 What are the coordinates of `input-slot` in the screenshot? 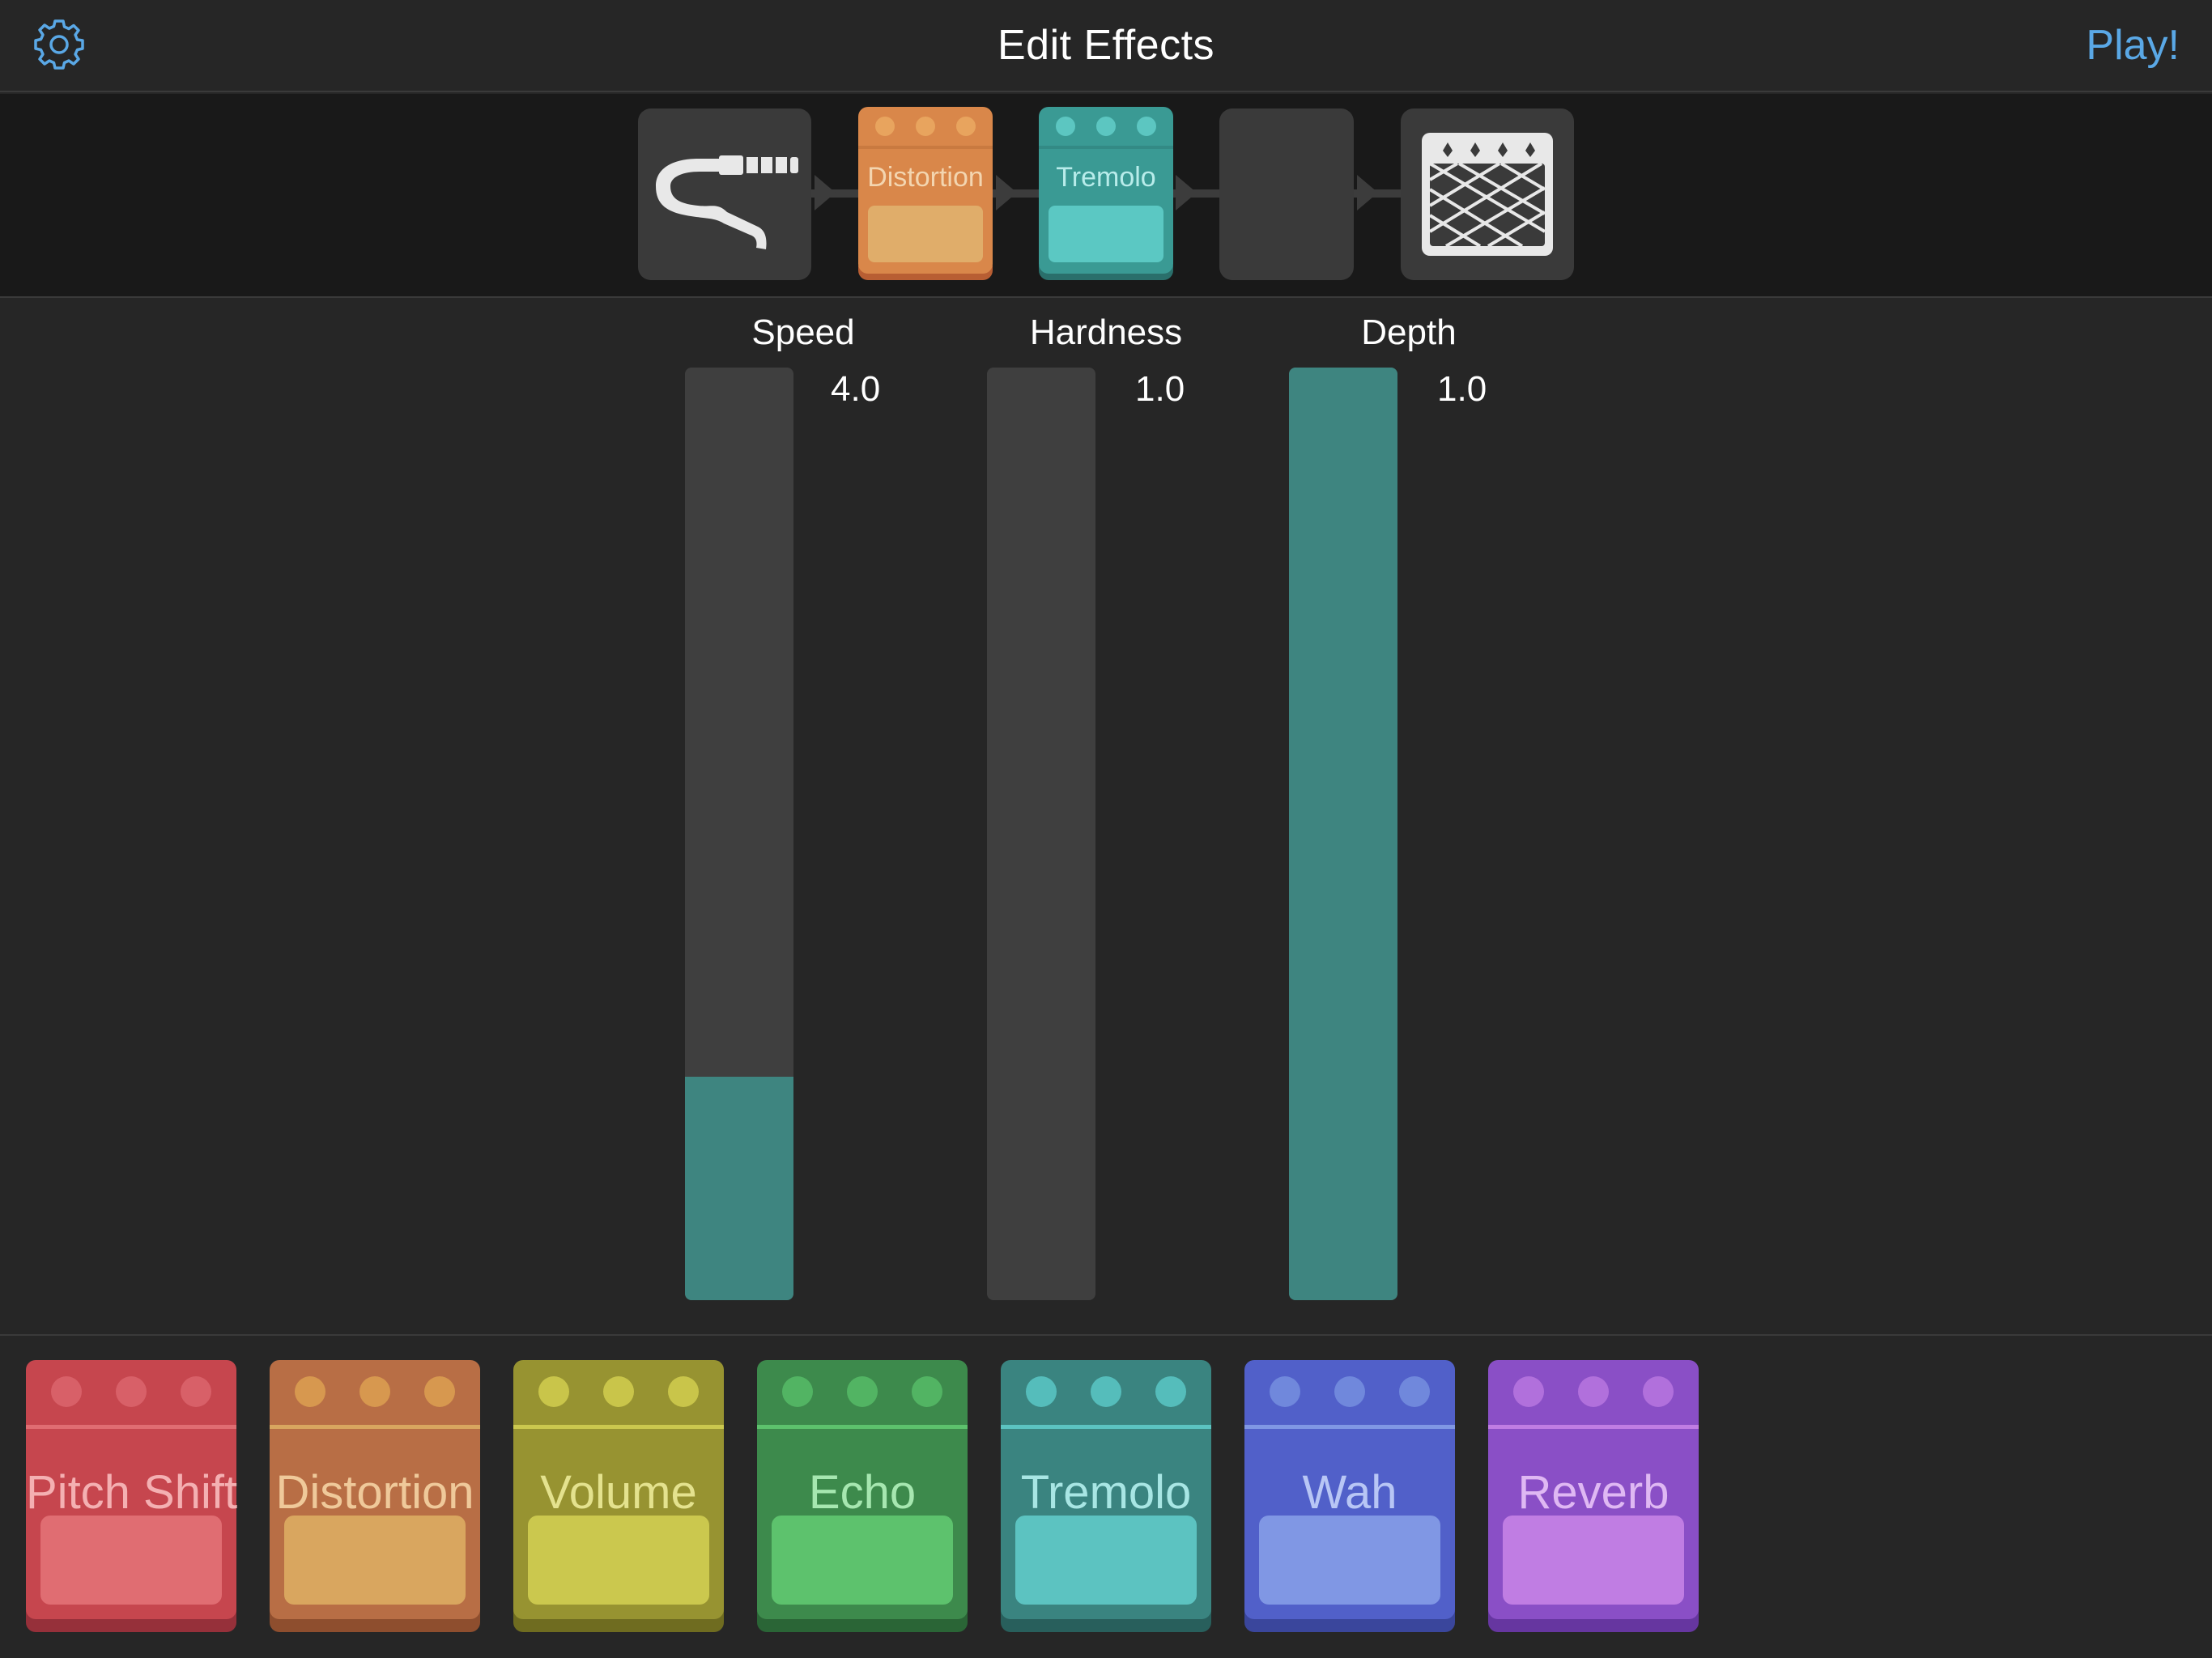 It's located at (724, 194).